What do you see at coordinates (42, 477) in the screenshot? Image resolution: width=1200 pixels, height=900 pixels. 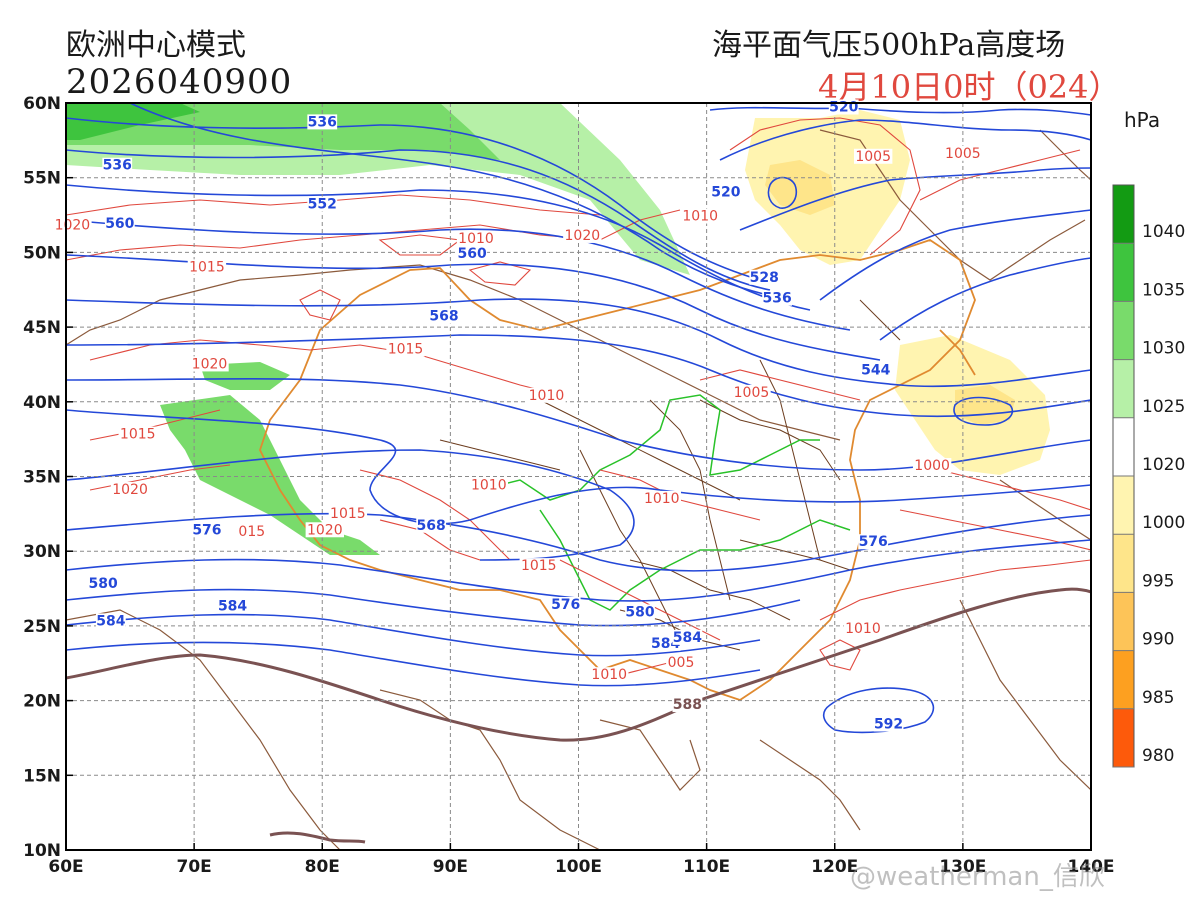 I see `latitude-labels: 60N 55N 50N 45N 40N 35N 30N 25N 20N 15N 10N` at bounding box center [42, 477].